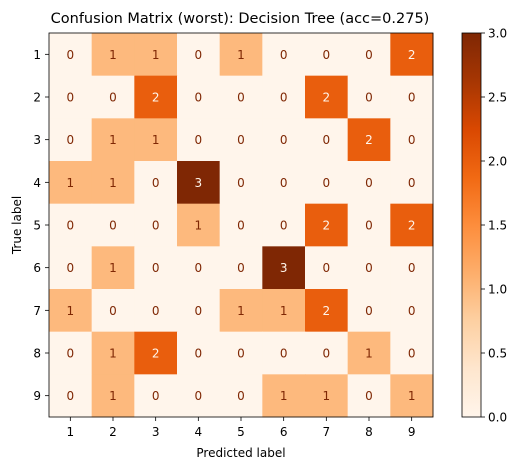  I want to click on y-tick-label: 2, so click(37, 98).